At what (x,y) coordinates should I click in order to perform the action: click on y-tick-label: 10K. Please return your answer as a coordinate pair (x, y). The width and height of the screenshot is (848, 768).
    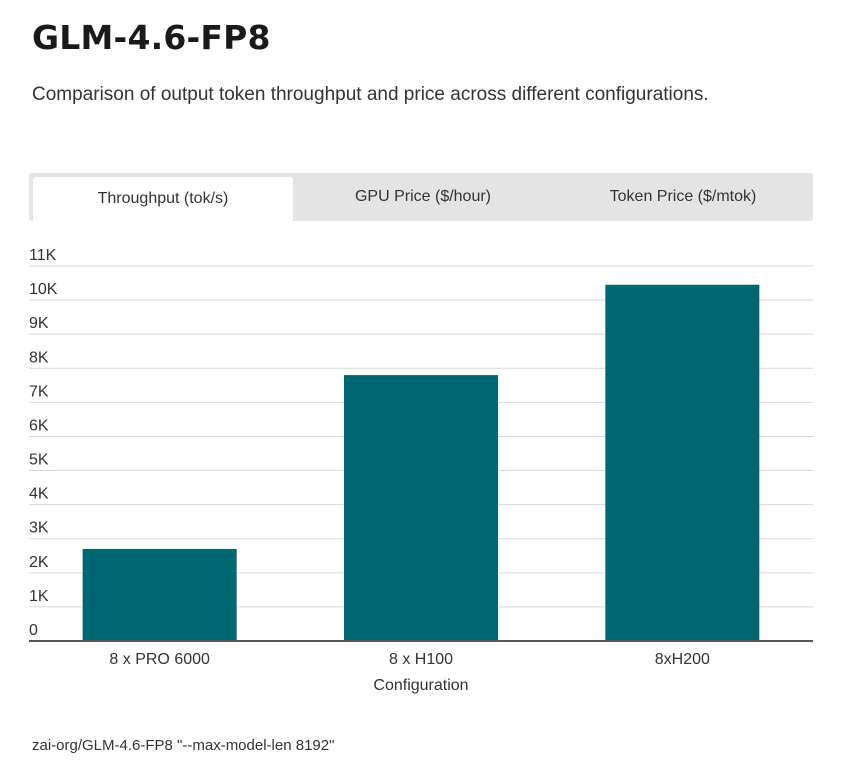
    Looking at the image, I should click on (43, 289).